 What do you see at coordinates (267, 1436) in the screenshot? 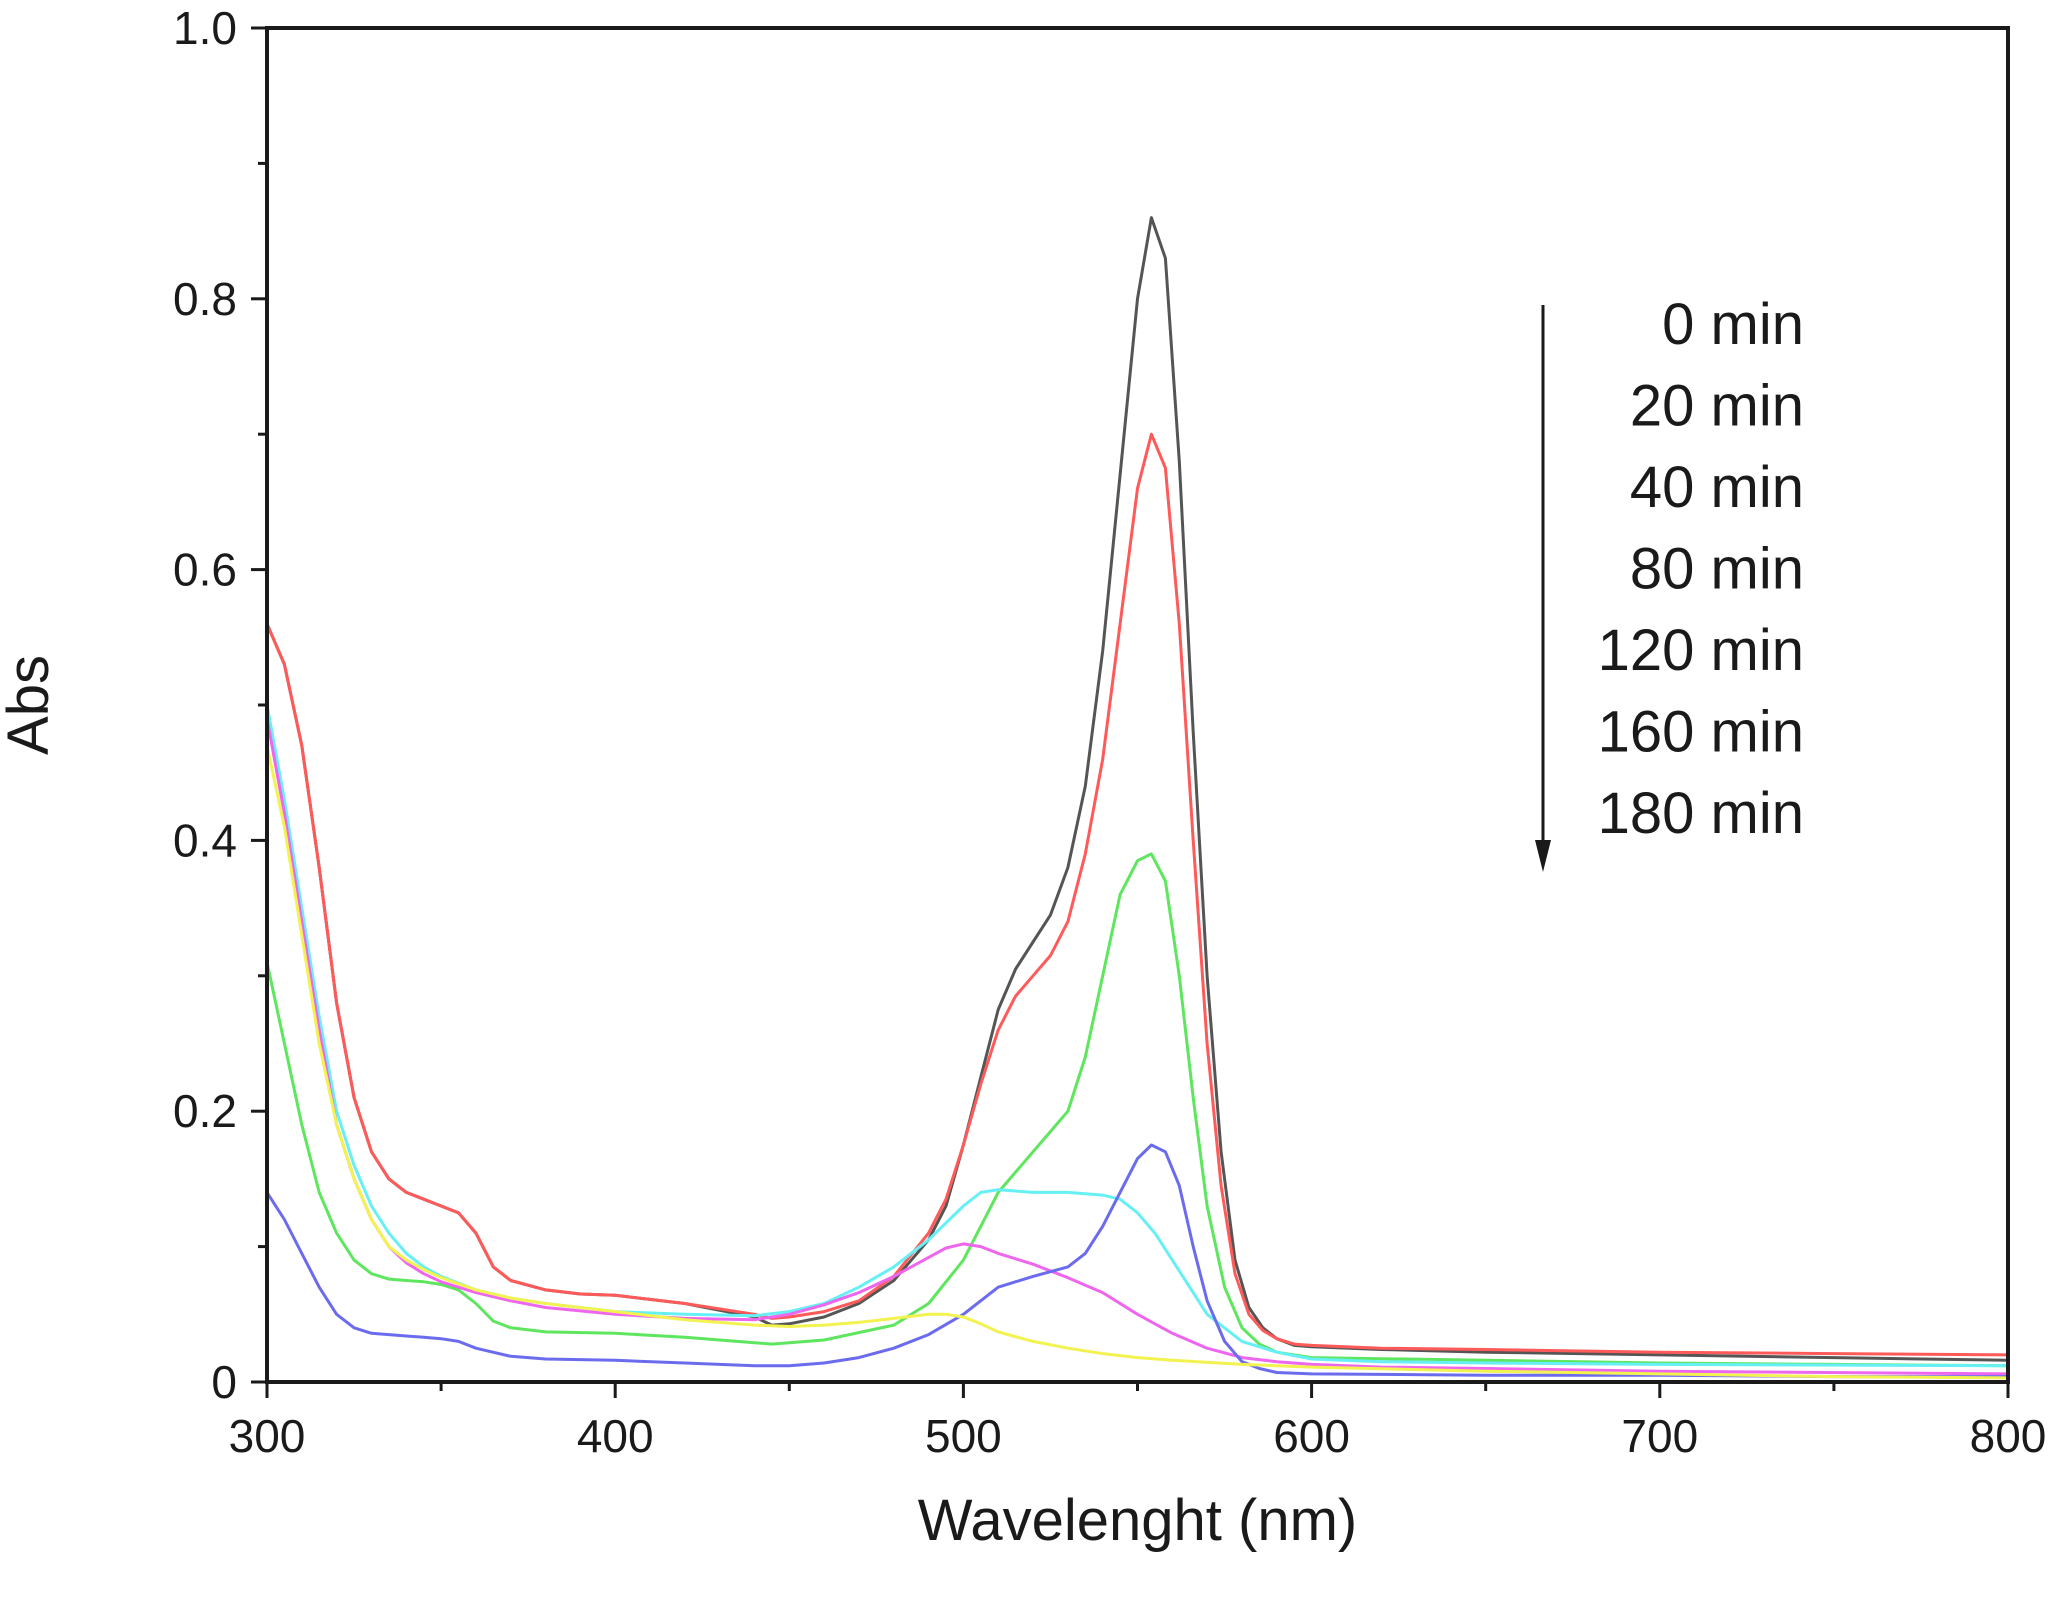
I see `x-tick-label: 300` at bounding box center [267, 1436].